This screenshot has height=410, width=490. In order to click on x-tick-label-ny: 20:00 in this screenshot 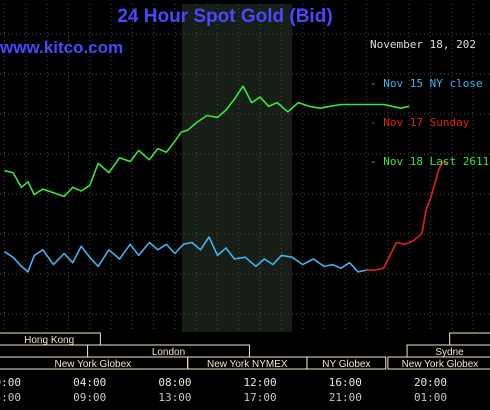, I will do `click(430, 382)`.